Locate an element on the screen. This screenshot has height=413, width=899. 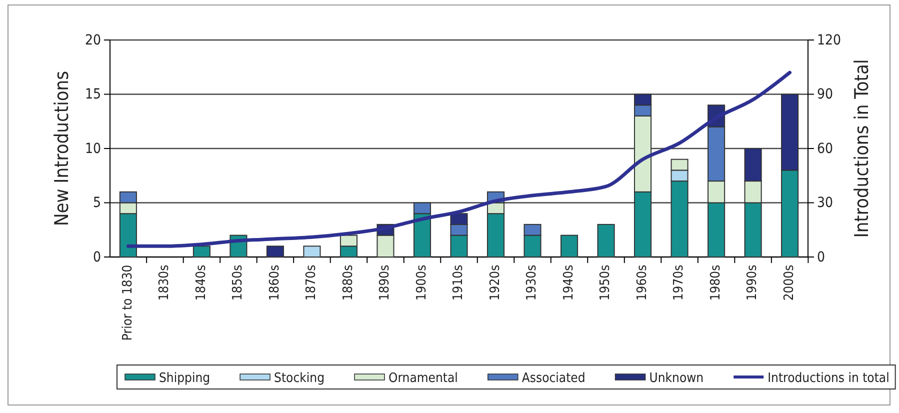
x-tick-label: 1990s is located at coordinates (752, 282).